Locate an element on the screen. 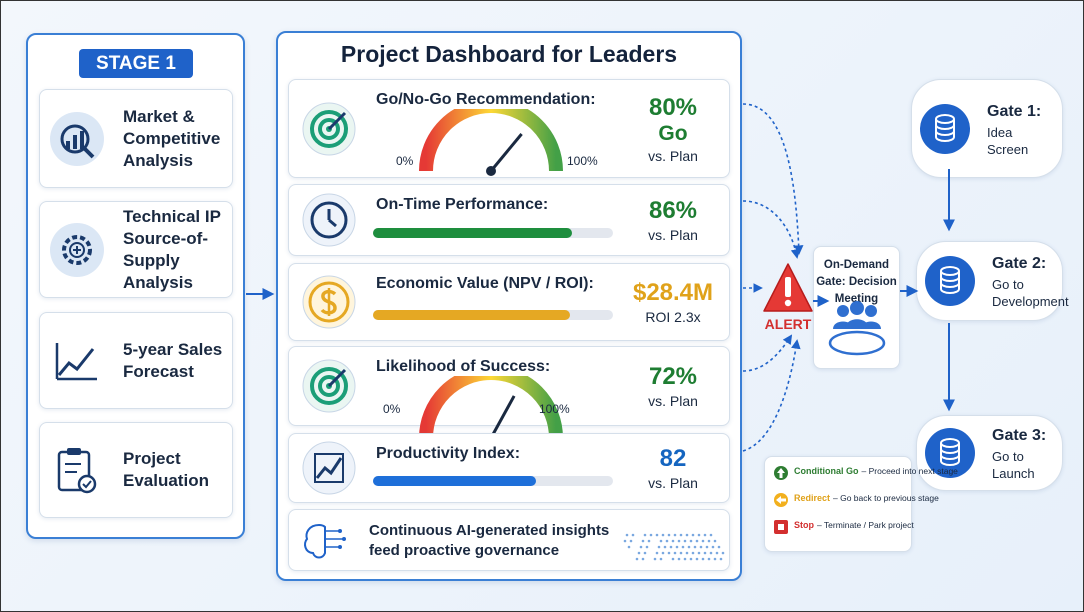 This screenshot has height=612, width=1084. metric-status: Go is located at coordinates (673, 133).